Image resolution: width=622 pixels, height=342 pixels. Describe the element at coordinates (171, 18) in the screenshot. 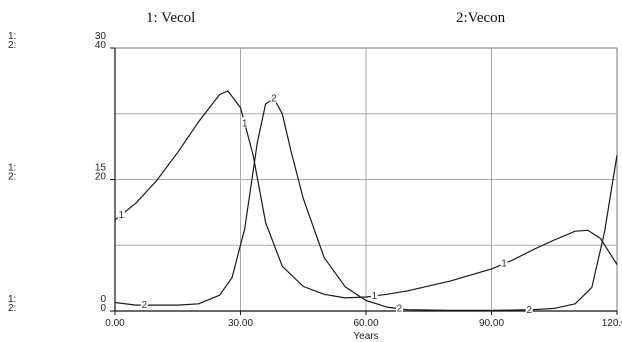

I see `series-1-header: 1: Vecol` at that location.